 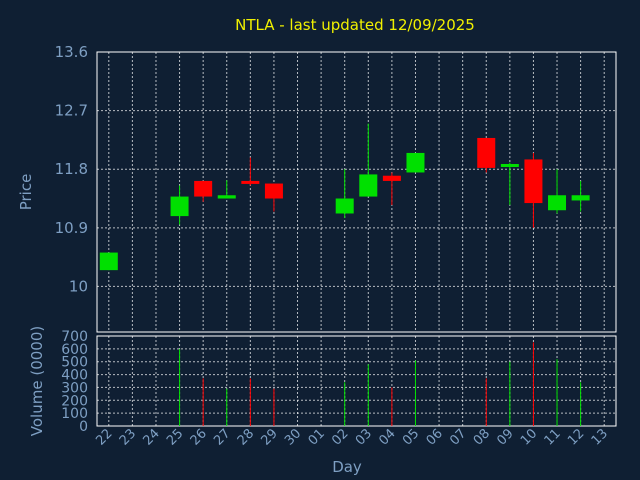 What do you see at coordinates (26, 192) in the screenshot?
I see `y-axis-label: Price` at bounding box center [26, 192].